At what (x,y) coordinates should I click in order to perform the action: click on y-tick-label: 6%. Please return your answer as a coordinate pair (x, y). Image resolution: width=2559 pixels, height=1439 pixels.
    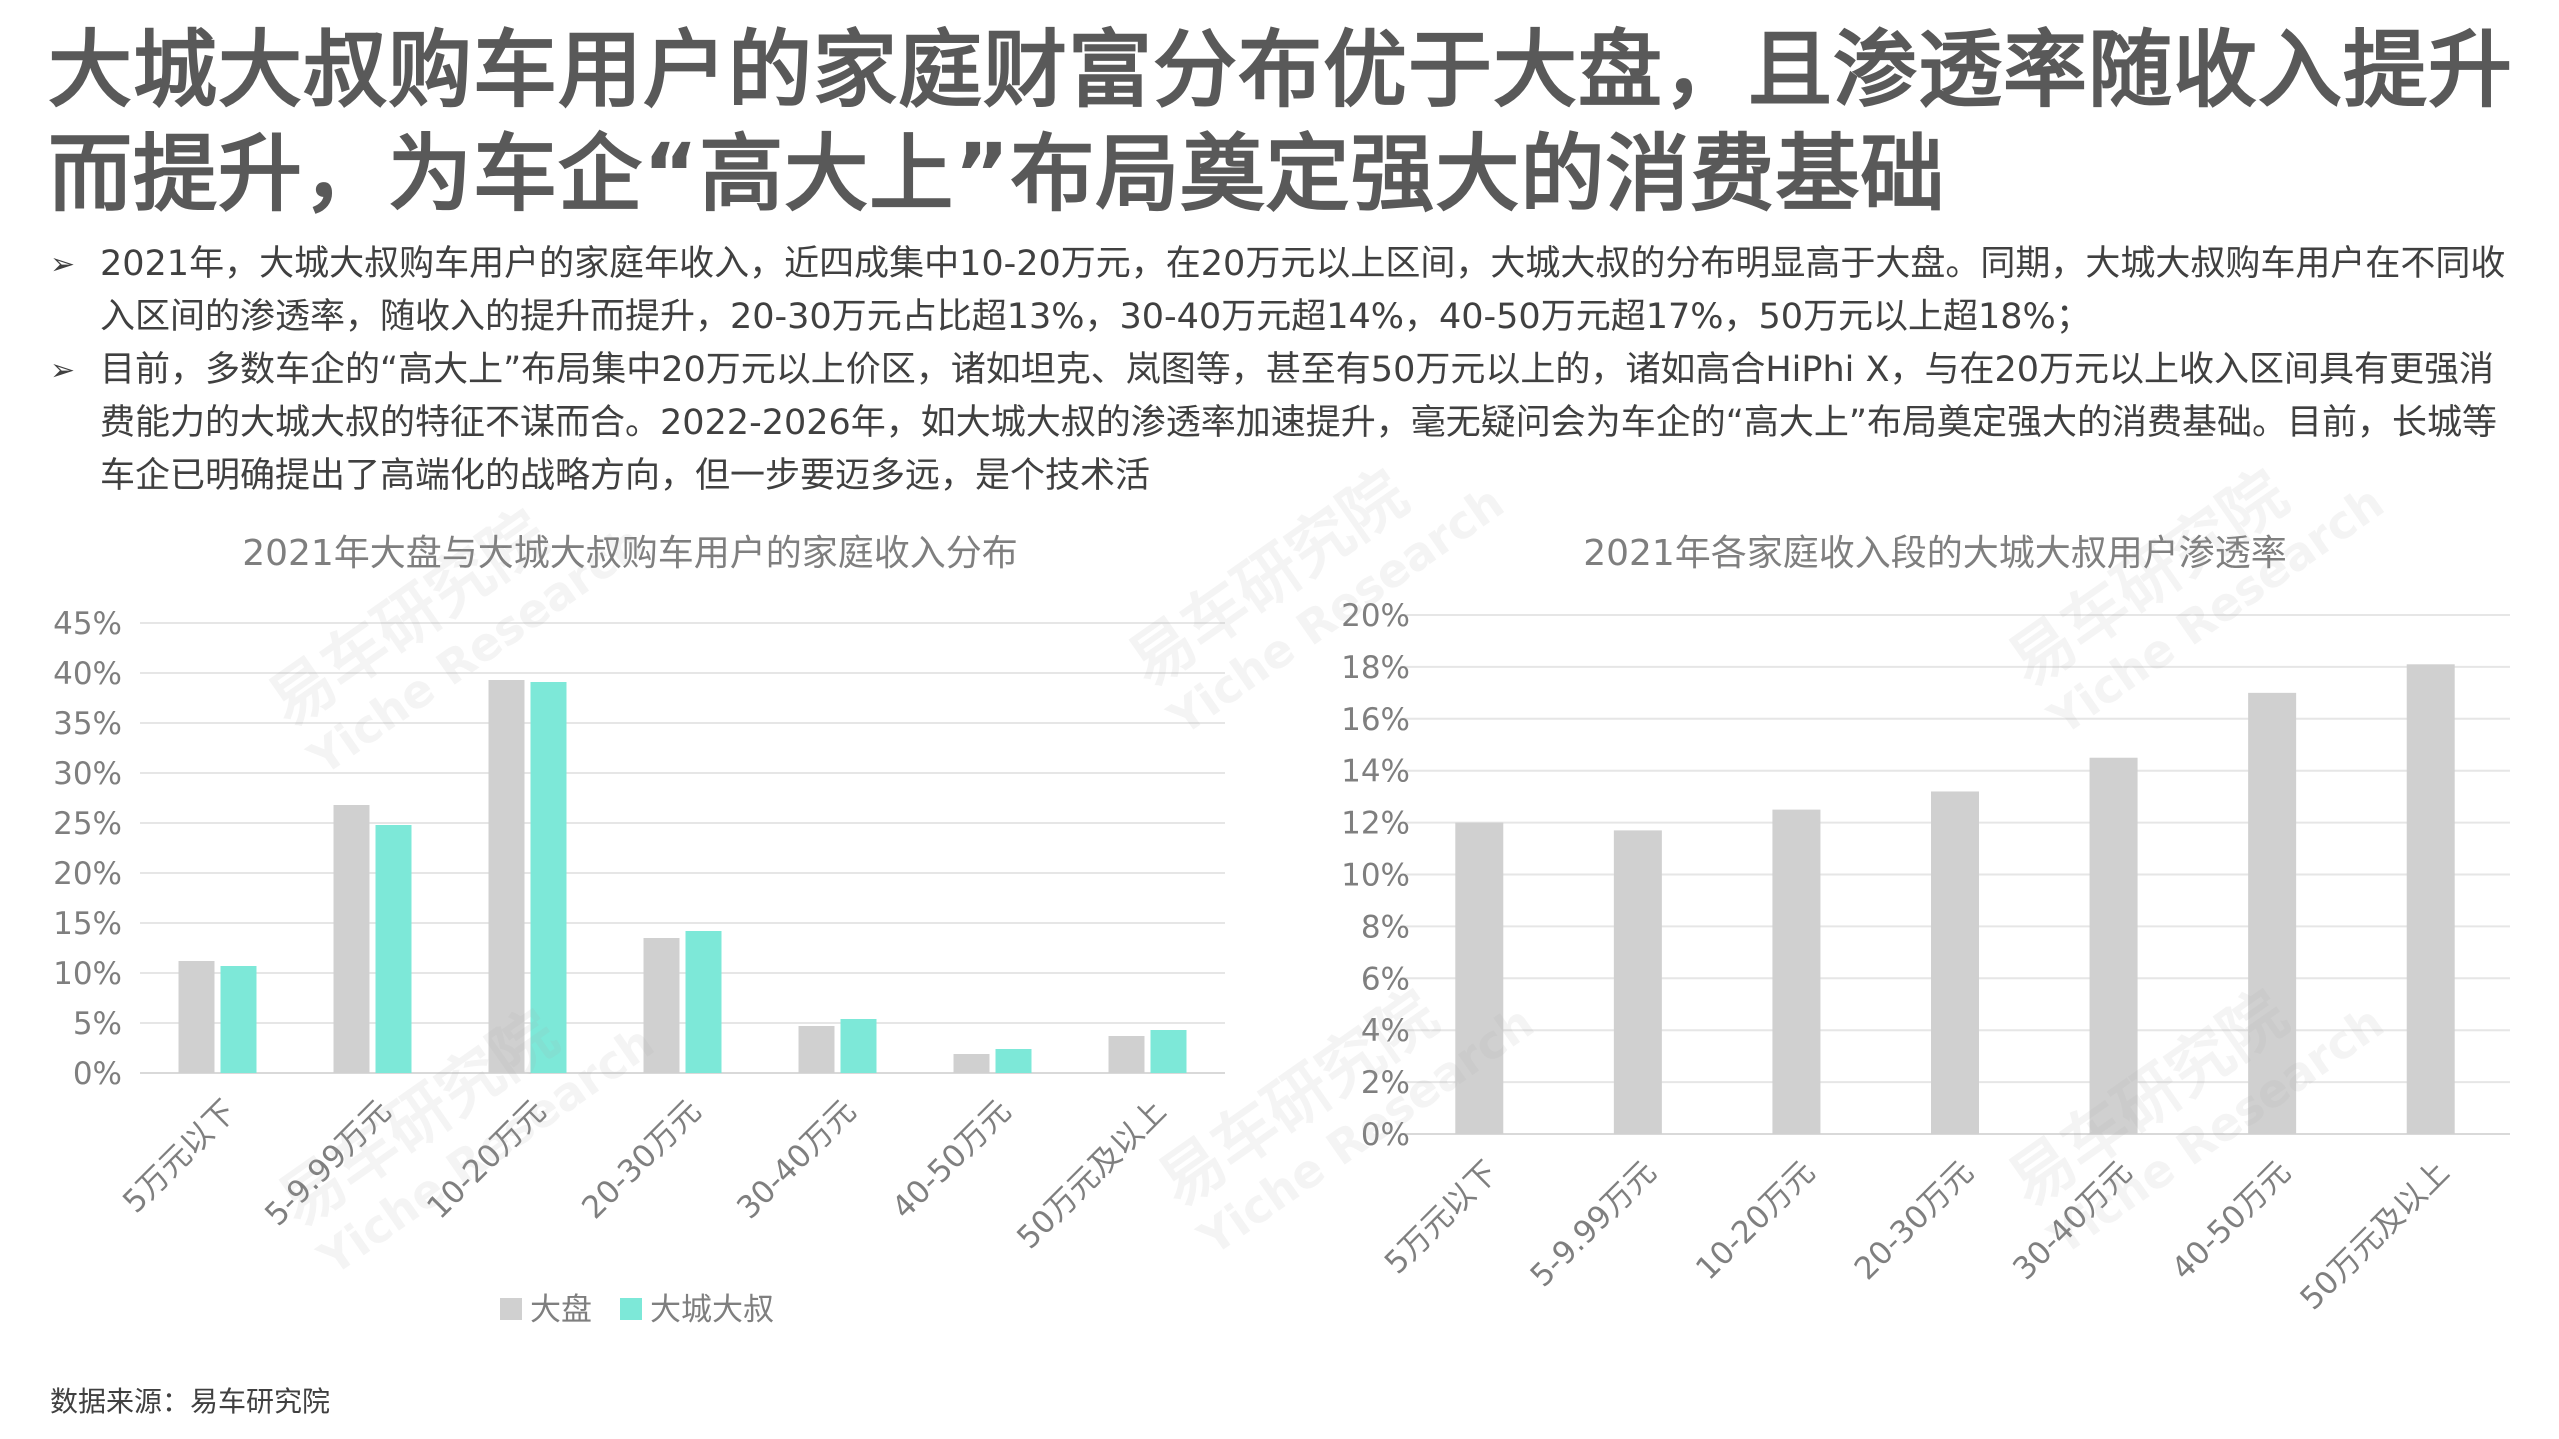
    Looking at the image, I should click on (1385, 979).